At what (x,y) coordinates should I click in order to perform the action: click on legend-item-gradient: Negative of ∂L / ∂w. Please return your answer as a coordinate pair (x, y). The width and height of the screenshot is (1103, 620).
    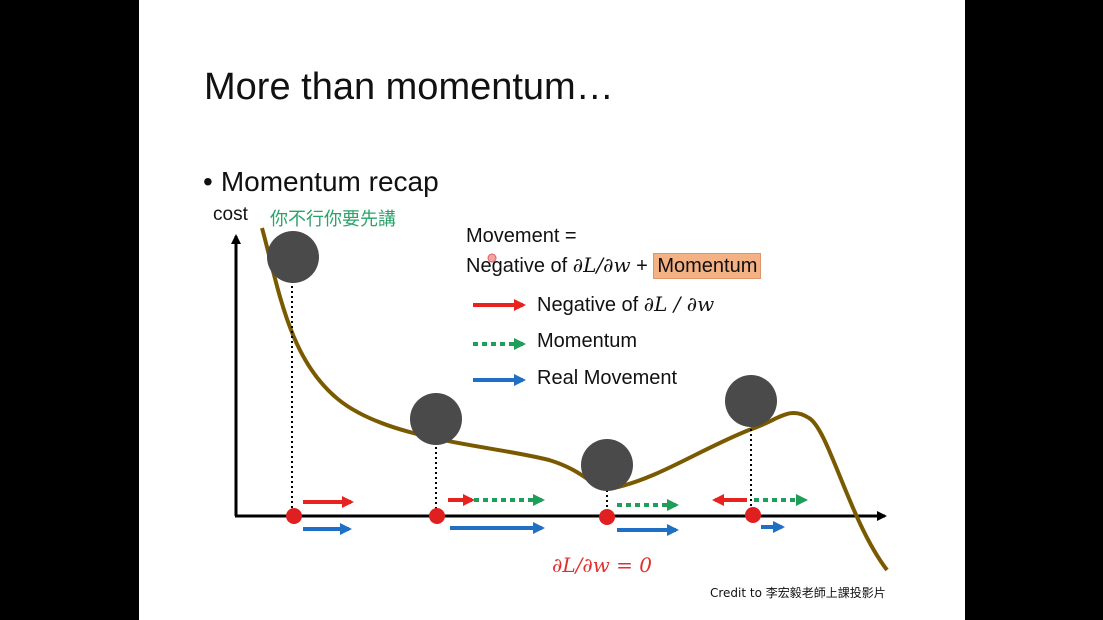
    Looking at the image, I should click on (625, 304).